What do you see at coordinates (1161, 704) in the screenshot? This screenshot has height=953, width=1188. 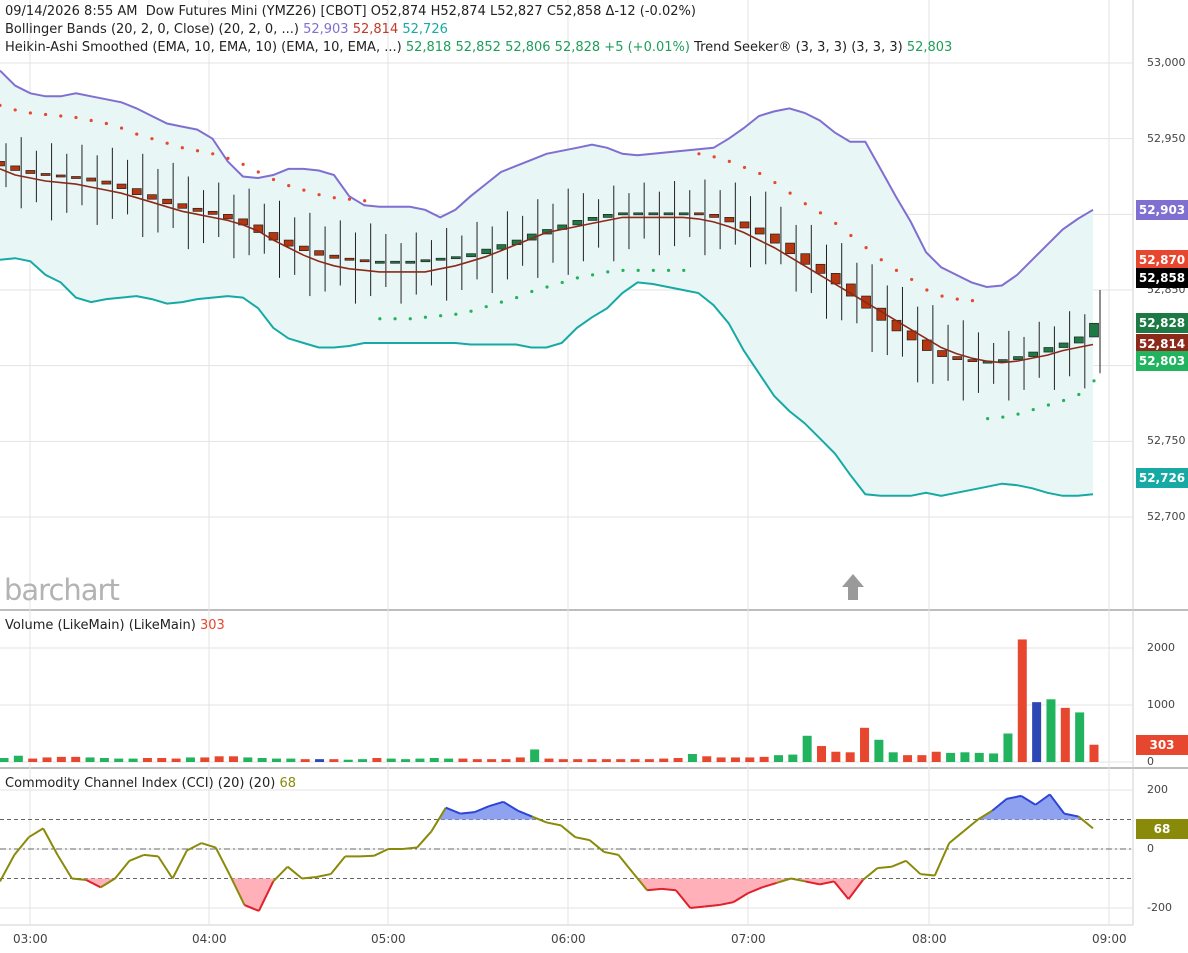 I see `volume-tick-label: 1000` at bounding box center [1161, 704].